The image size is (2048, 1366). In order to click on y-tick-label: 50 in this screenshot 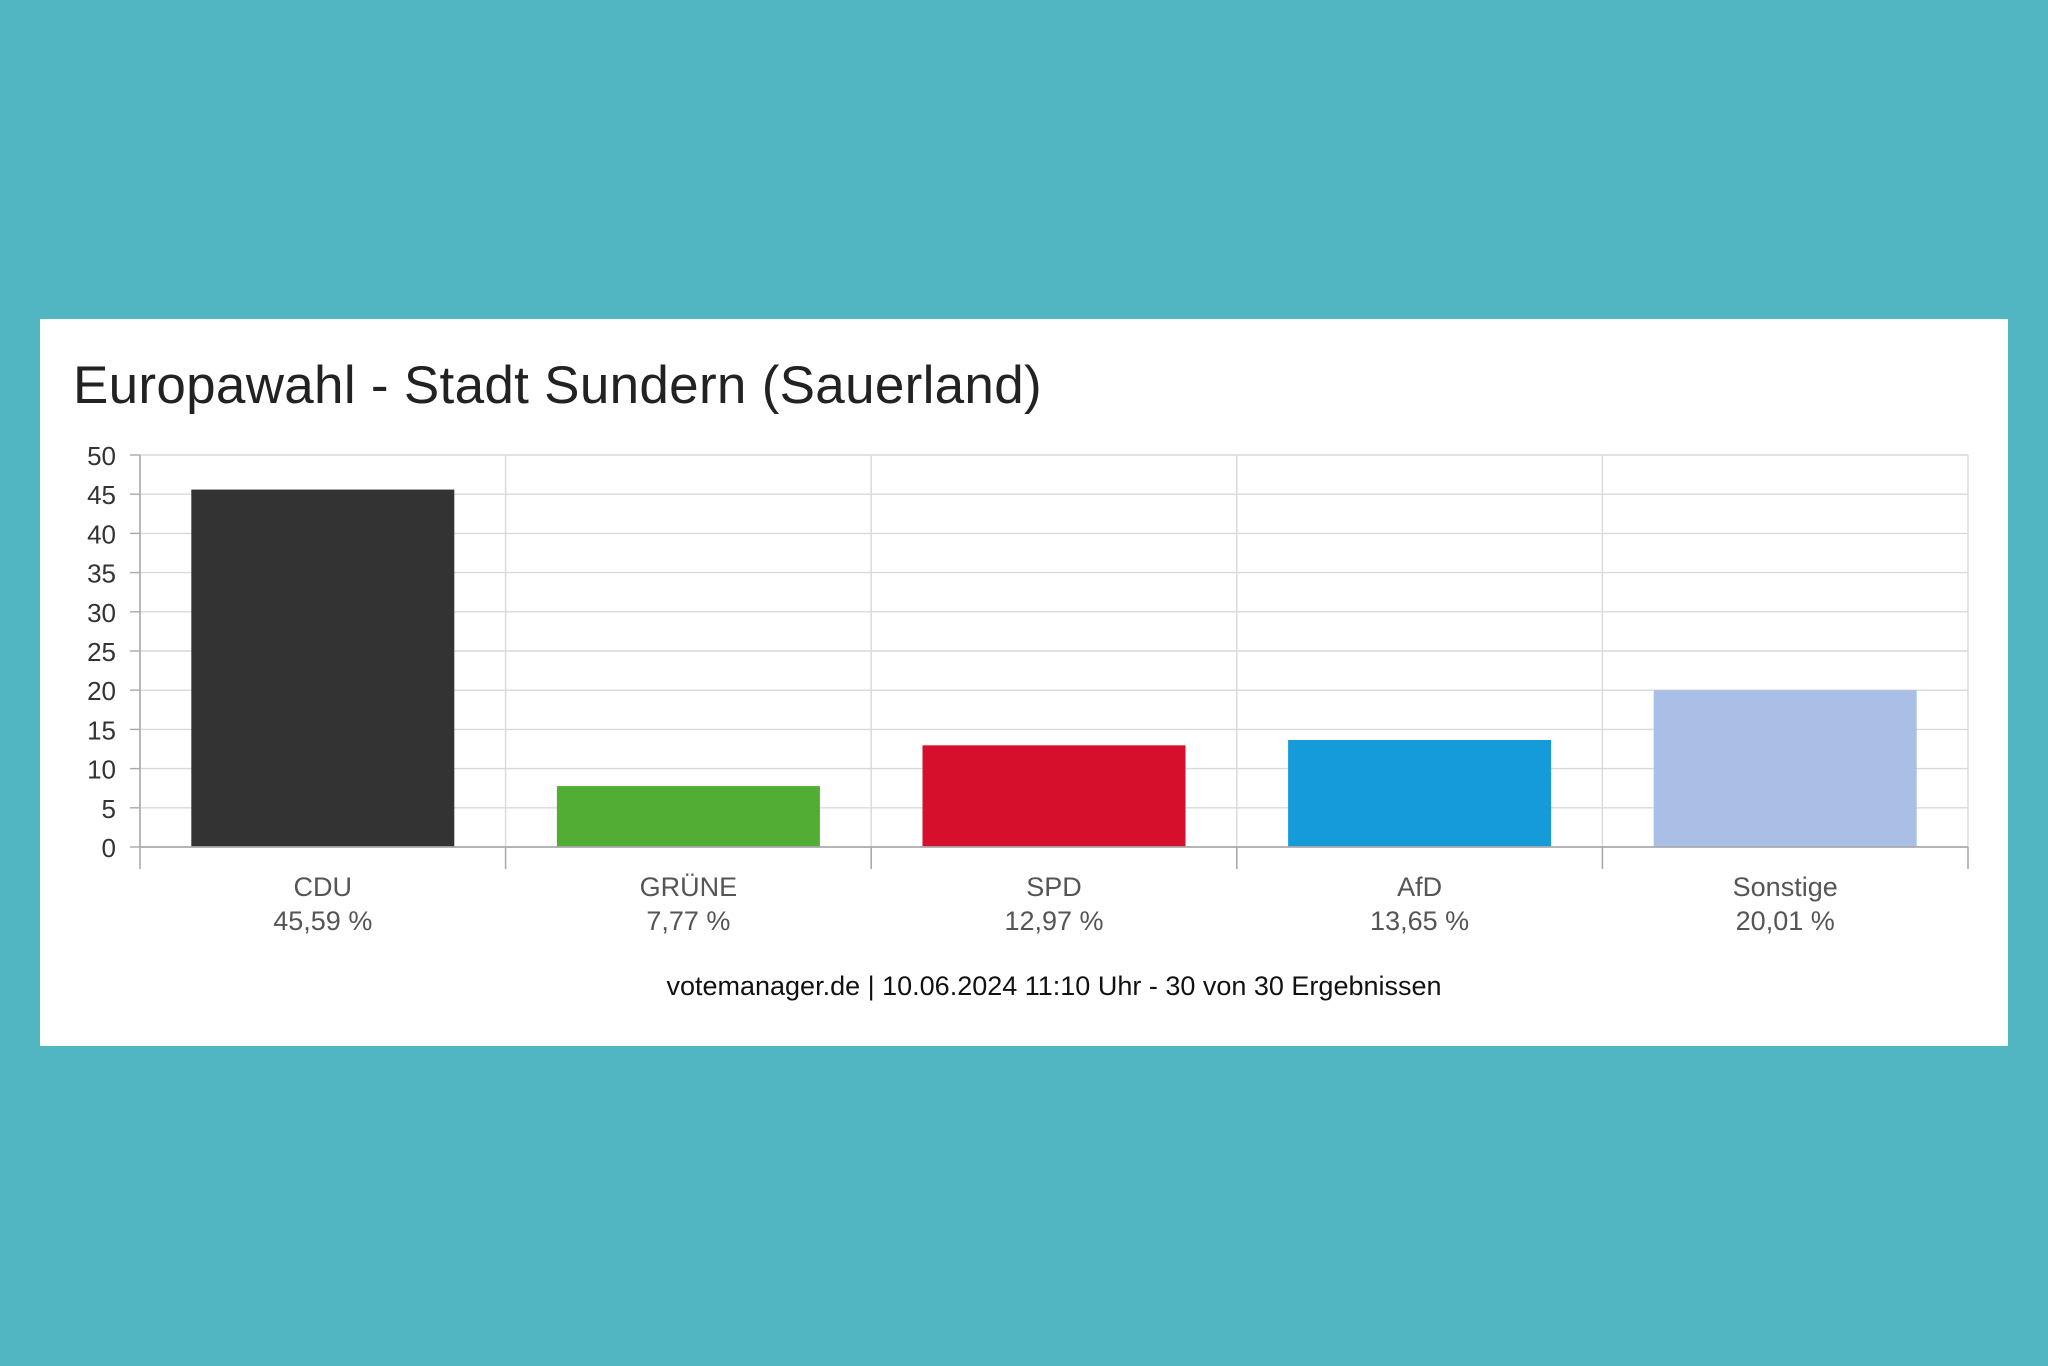, I will do `click(101, 456)`.